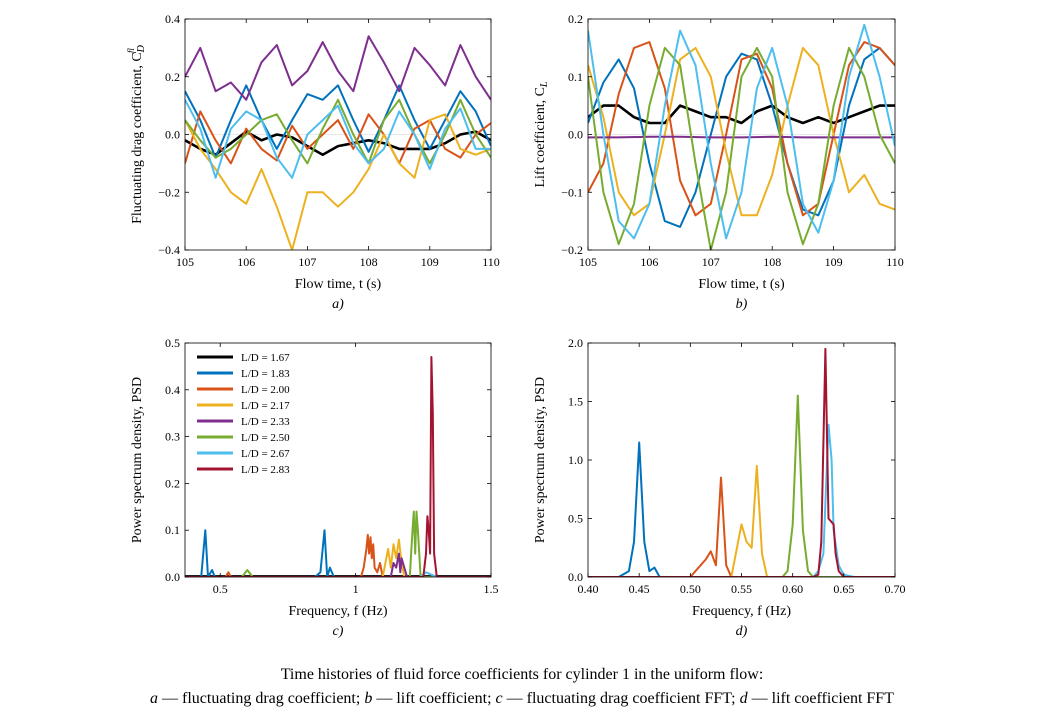  What do you see at coordinates (742, 631) in the screenshot?
I see `panel-label-d: d)` at bounding box center [742, 631].